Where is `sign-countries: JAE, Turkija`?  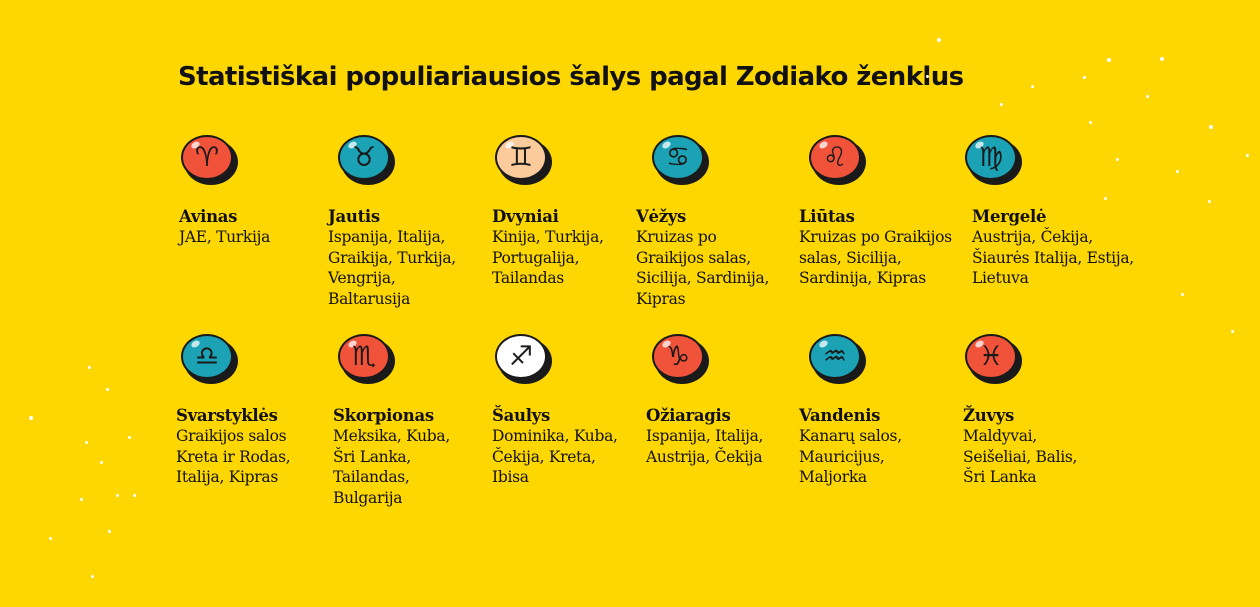
sign-countries: JAE, Turkija is located at coordinates (225, 237).